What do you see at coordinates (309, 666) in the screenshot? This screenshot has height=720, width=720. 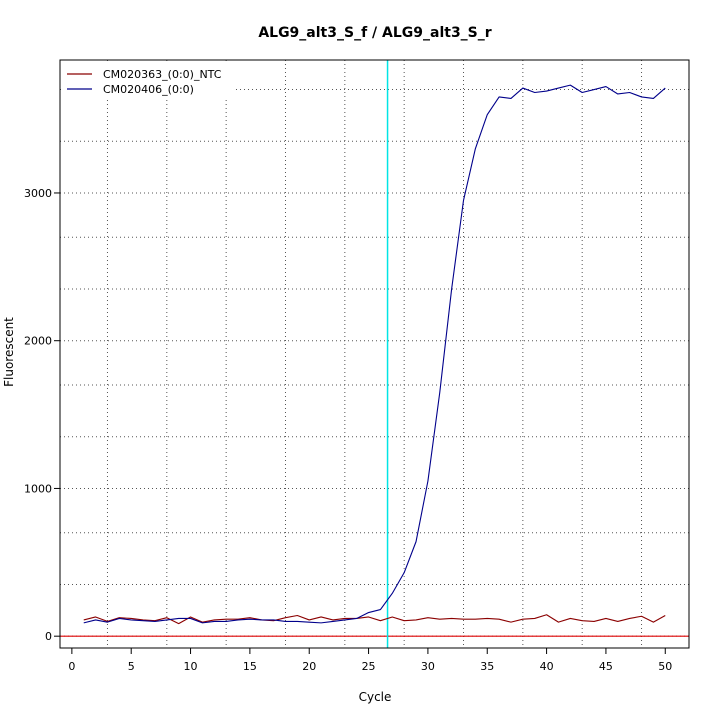 I see `x-tick-label: 20` at bounding box center [309, 666].